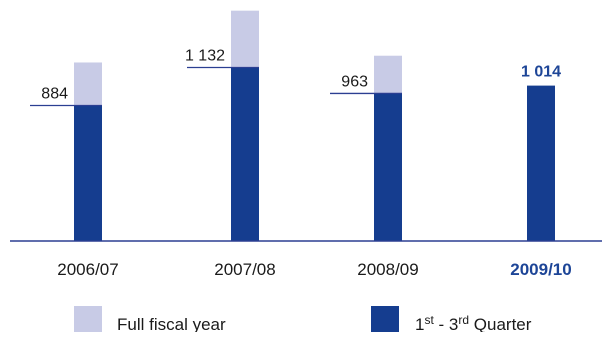  Describe the element at coordinates (540, 269) in the screenshot. I see `x-tick-label: 2009/10` at that location.